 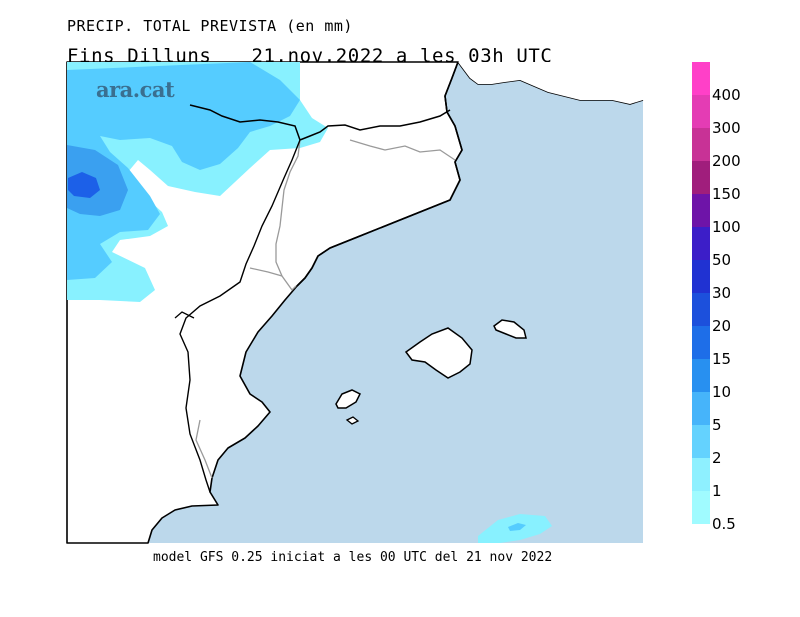 I want to click on legend-label: 10, so click(x=722, y=392).